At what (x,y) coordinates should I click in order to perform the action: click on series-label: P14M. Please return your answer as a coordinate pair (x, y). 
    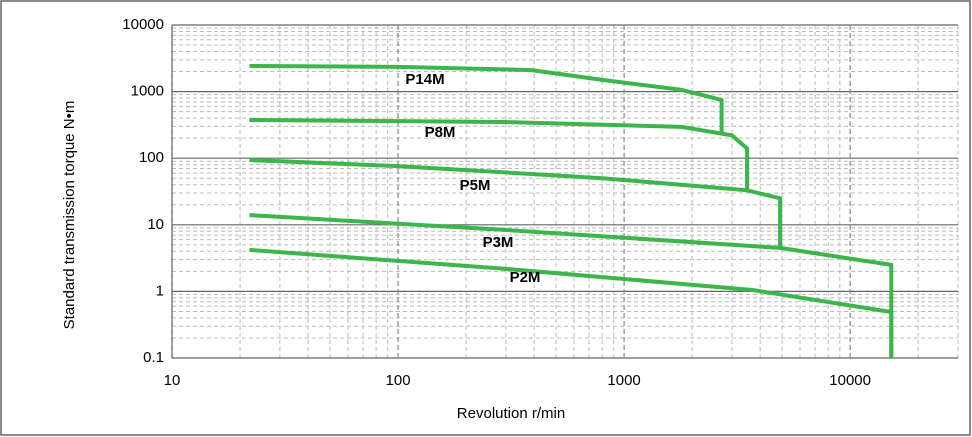
    Looking at the image, I should click on (424, 79).